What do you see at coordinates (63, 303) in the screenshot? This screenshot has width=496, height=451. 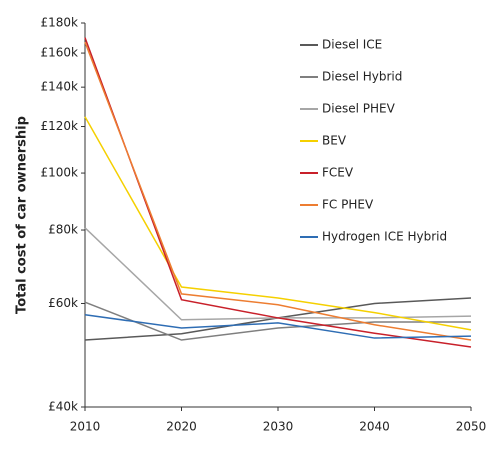 I see `y-tick-label: £60k` at bounding box center [63, 303].